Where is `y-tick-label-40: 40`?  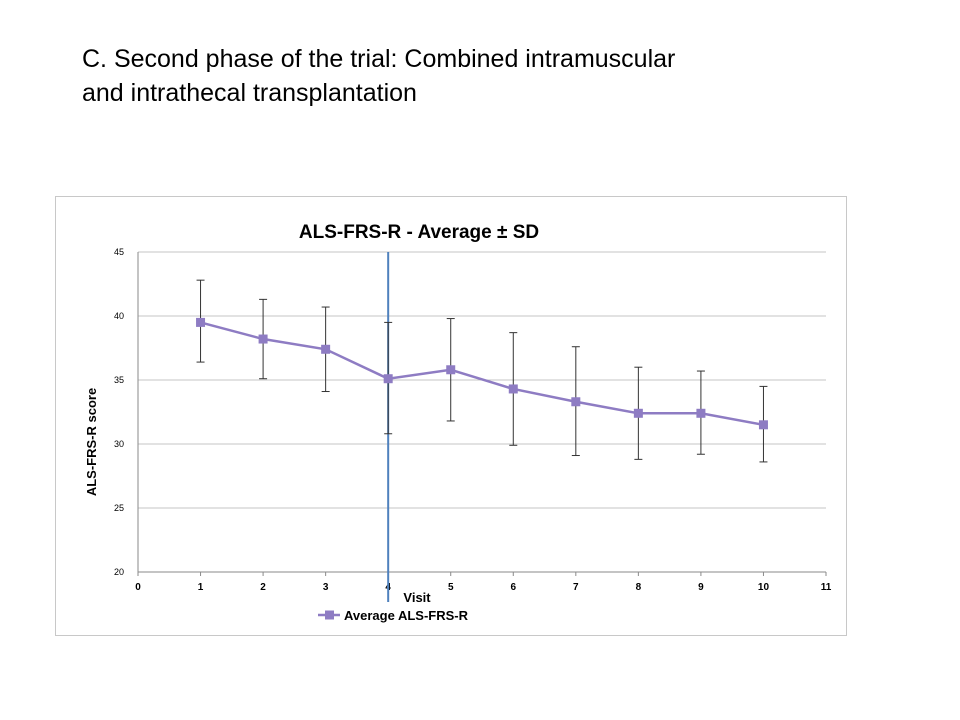
y-tick-label-40: 40 is located at coordinates (119, 316).